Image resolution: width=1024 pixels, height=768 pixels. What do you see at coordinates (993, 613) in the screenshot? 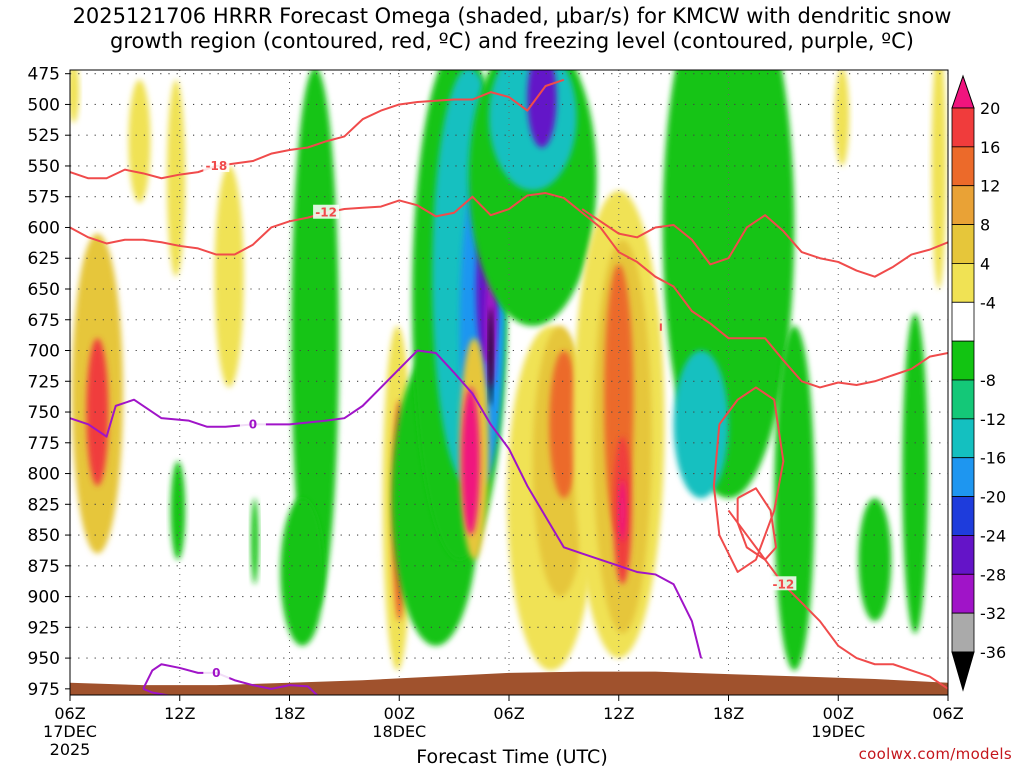
I see `colorbar-label-12: -32` at bounding box center [993, 613].